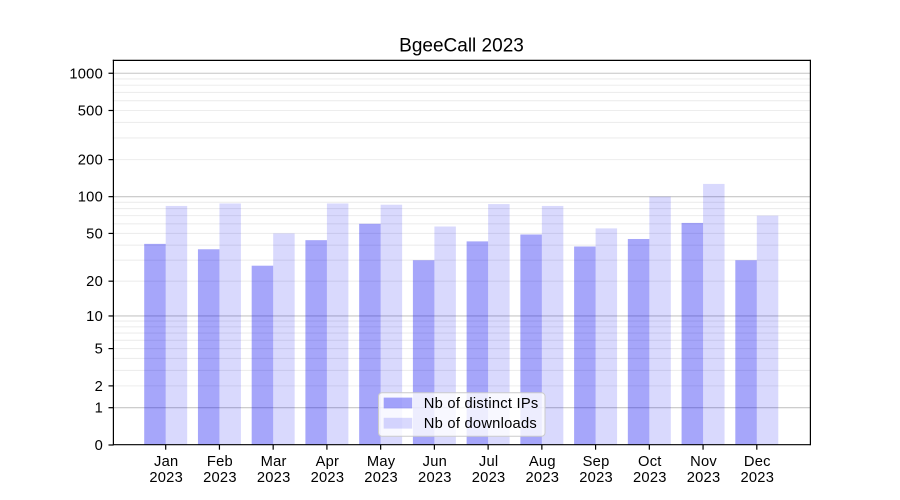 The image size is (900, 500). I want to click on svg-text: Nb of distinct IPs, so click(481, 404).